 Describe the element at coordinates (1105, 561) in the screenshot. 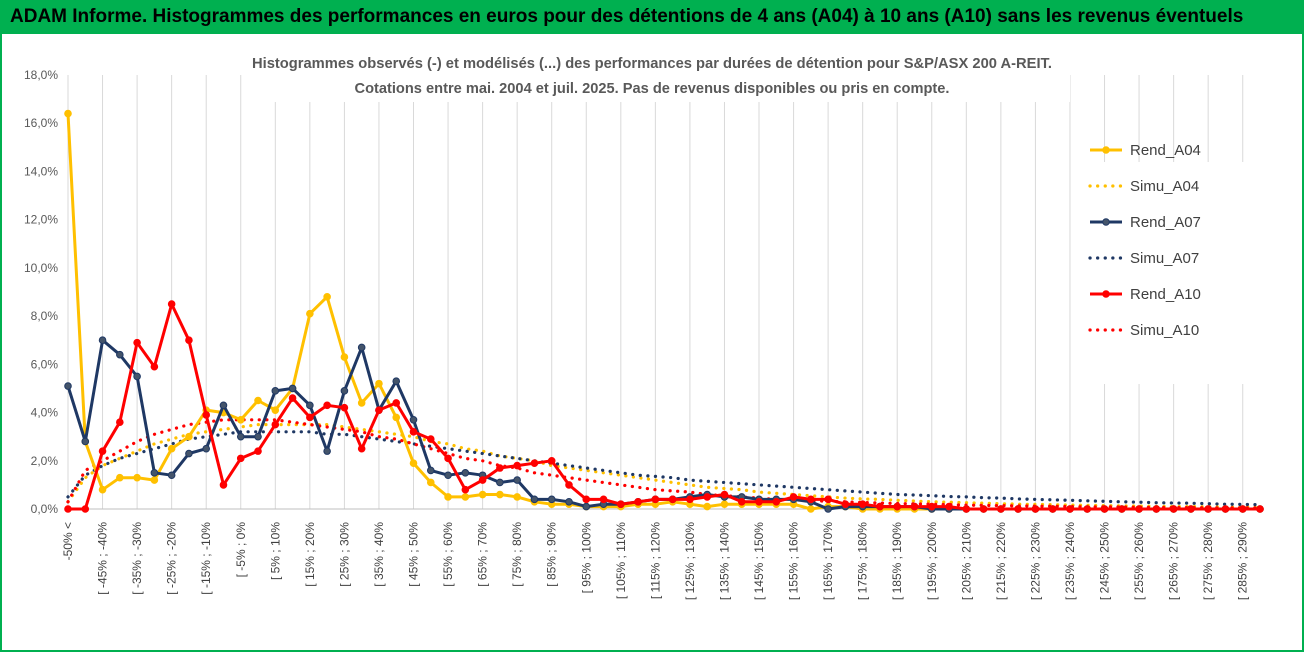

I see `x-tick-label: [ 245% ; 250%` at that location.